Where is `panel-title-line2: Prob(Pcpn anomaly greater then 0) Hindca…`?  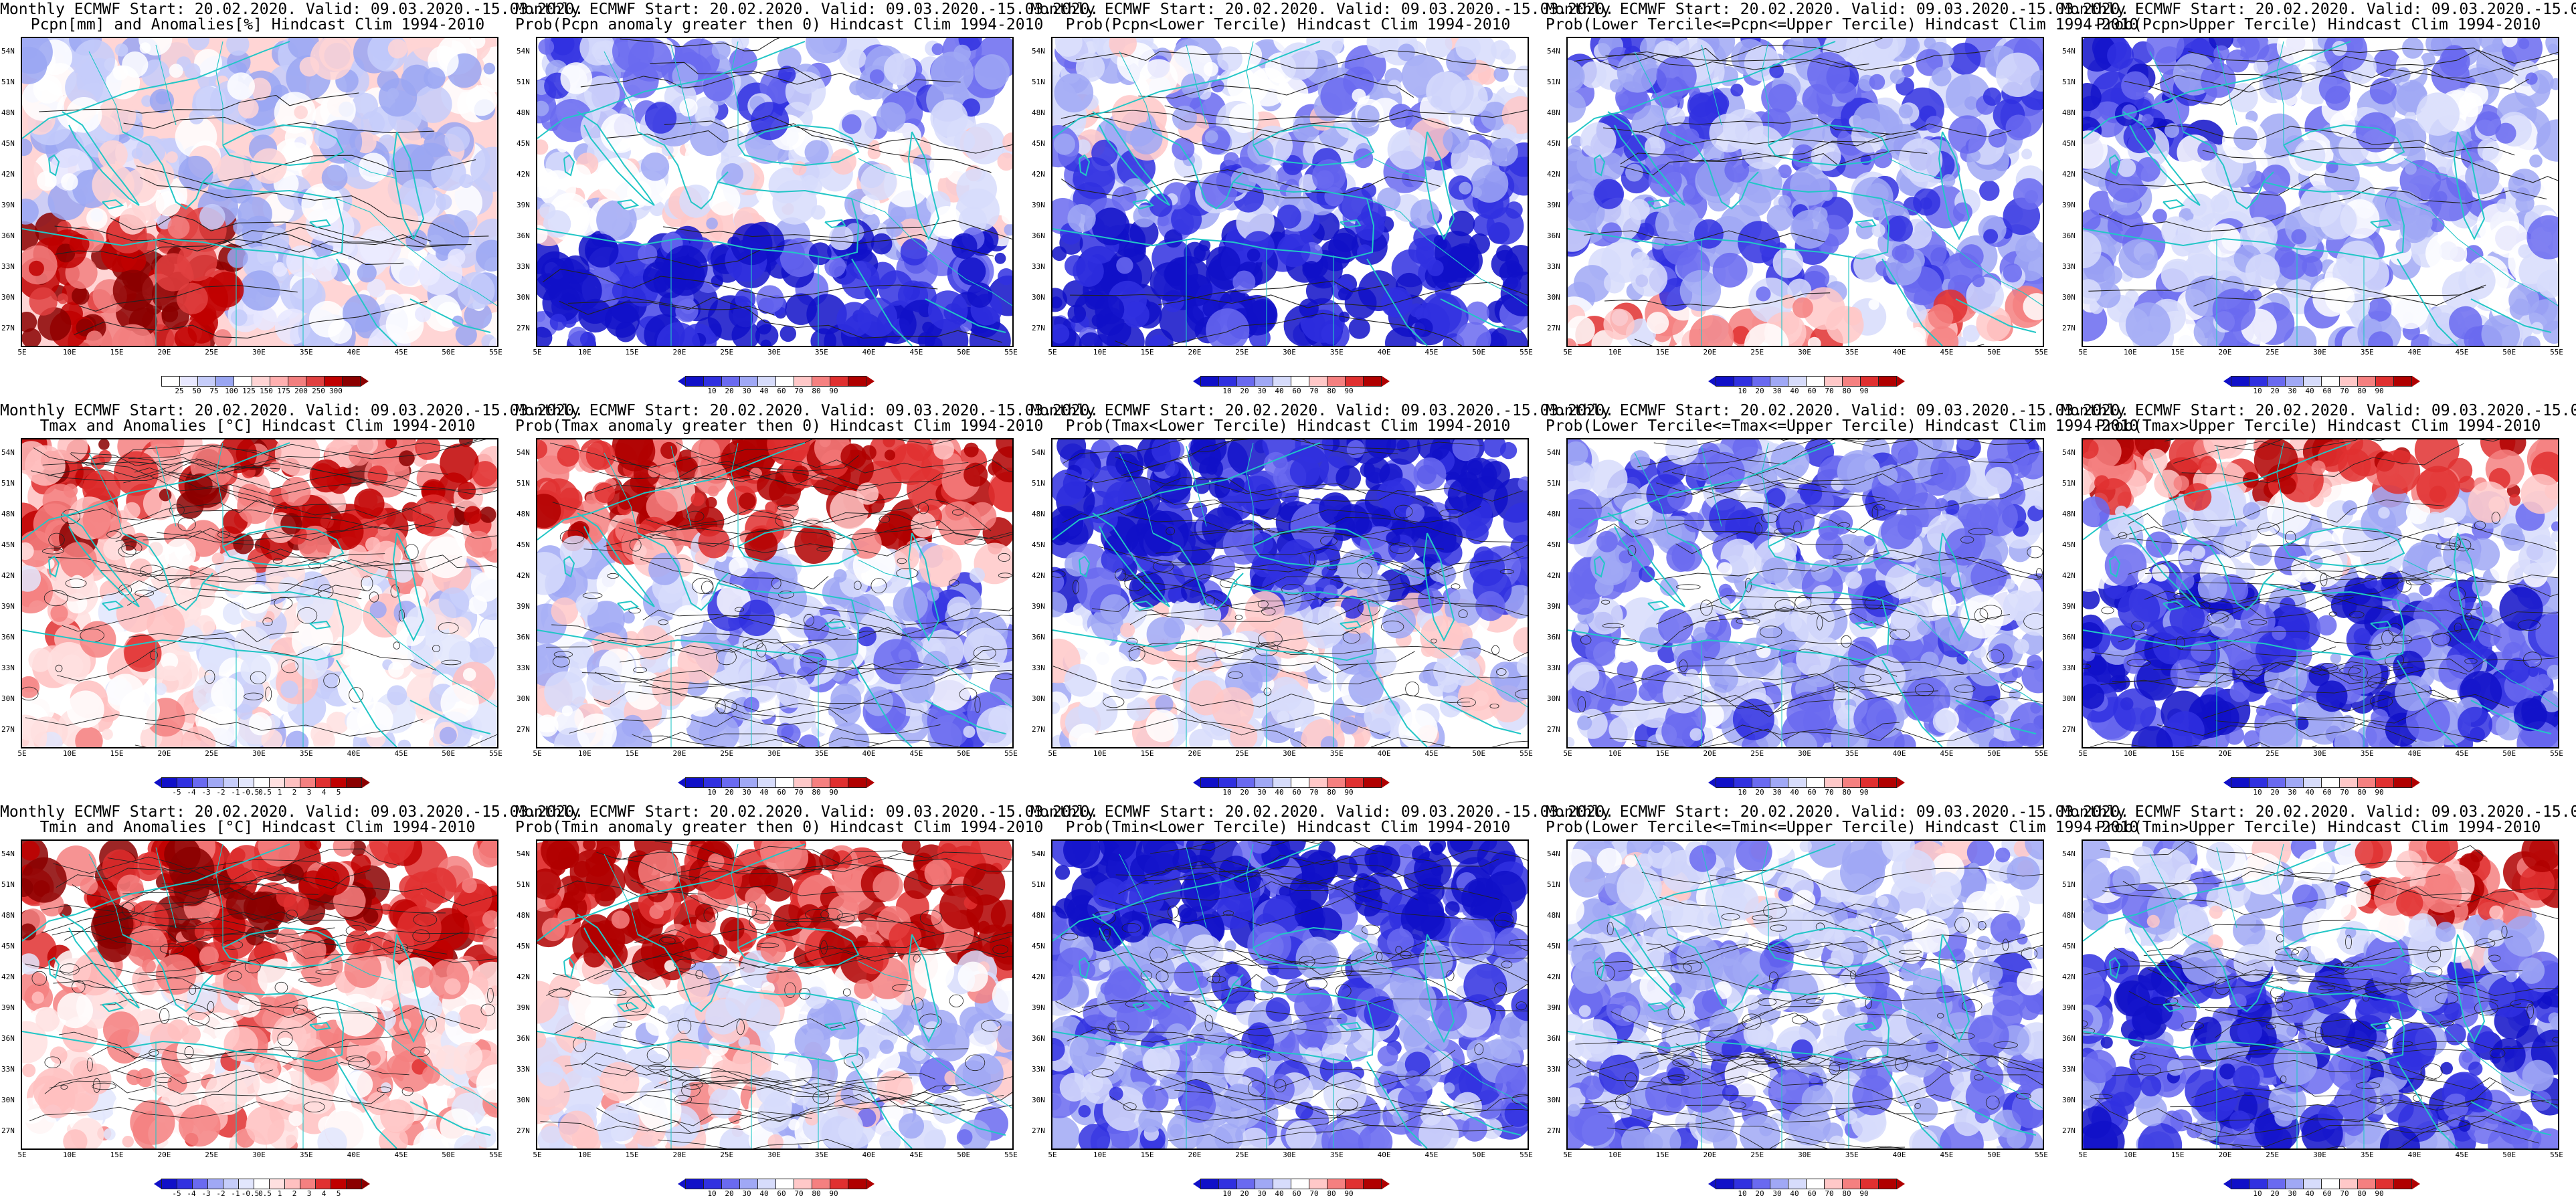
panel-title-line2: Prob(Pcpn anomaly greater then 0) Hindca… is located at coordinates (779, 24).